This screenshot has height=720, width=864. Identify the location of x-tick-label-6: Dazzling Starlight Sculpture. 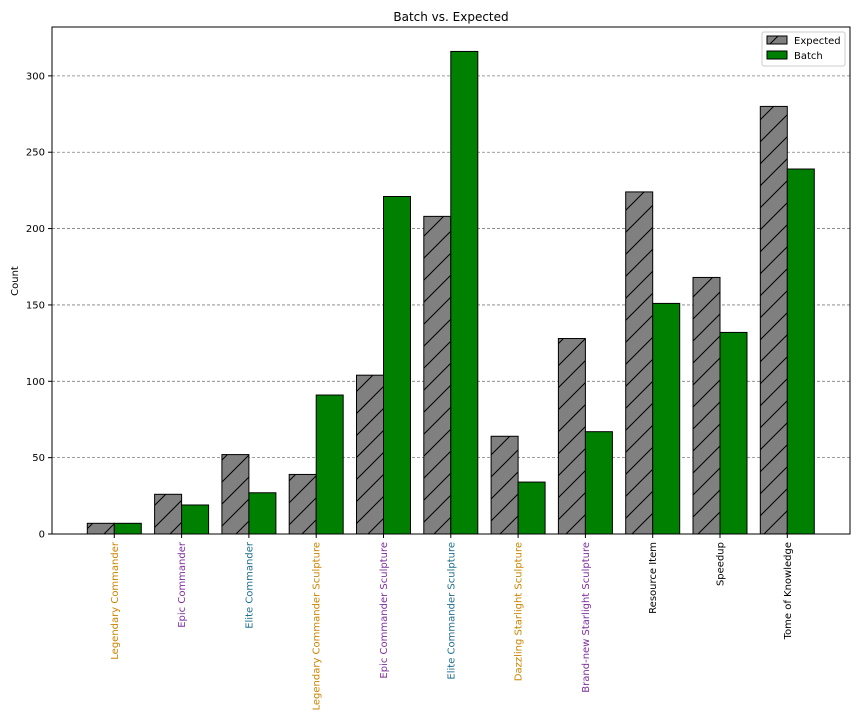
(519, 611).